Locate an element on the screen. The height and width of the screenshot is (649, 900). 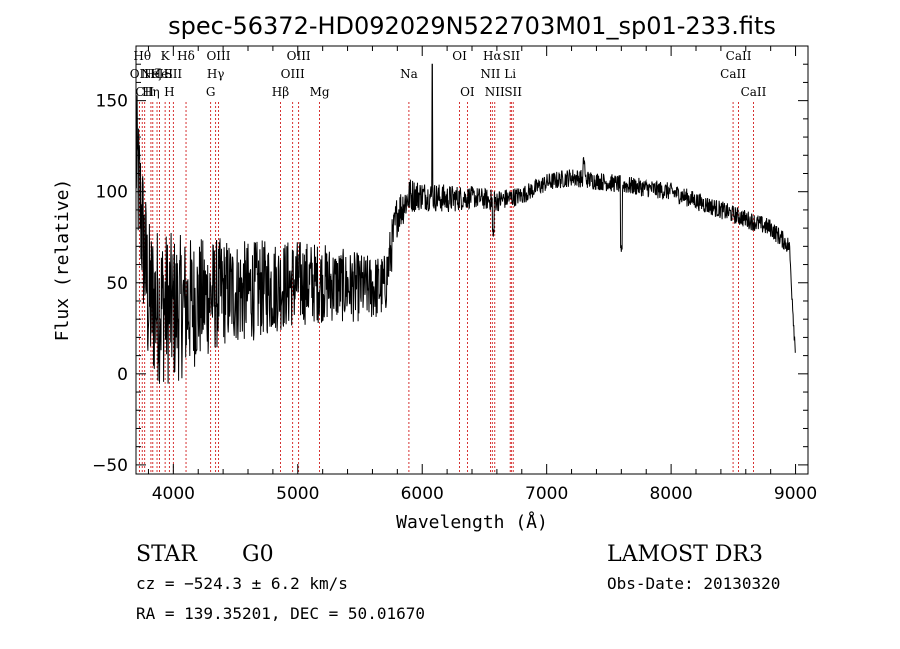
y-tick-label: 100 is located at coordinates (112, 193).